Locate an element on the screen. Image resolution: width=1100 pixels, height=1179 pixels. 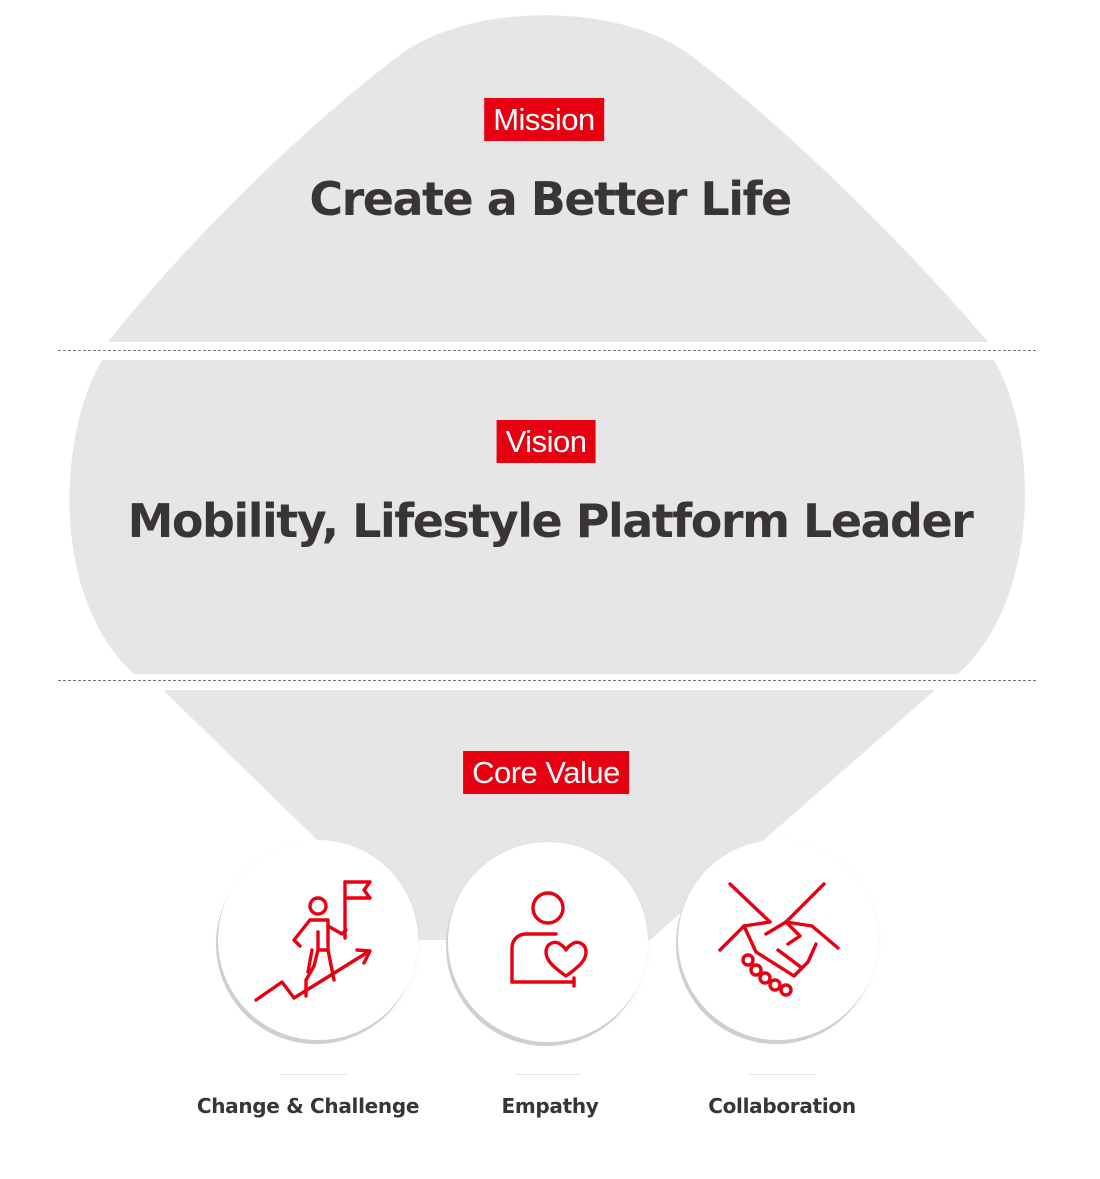
empathy-circle is located at coordinates (548, 942).